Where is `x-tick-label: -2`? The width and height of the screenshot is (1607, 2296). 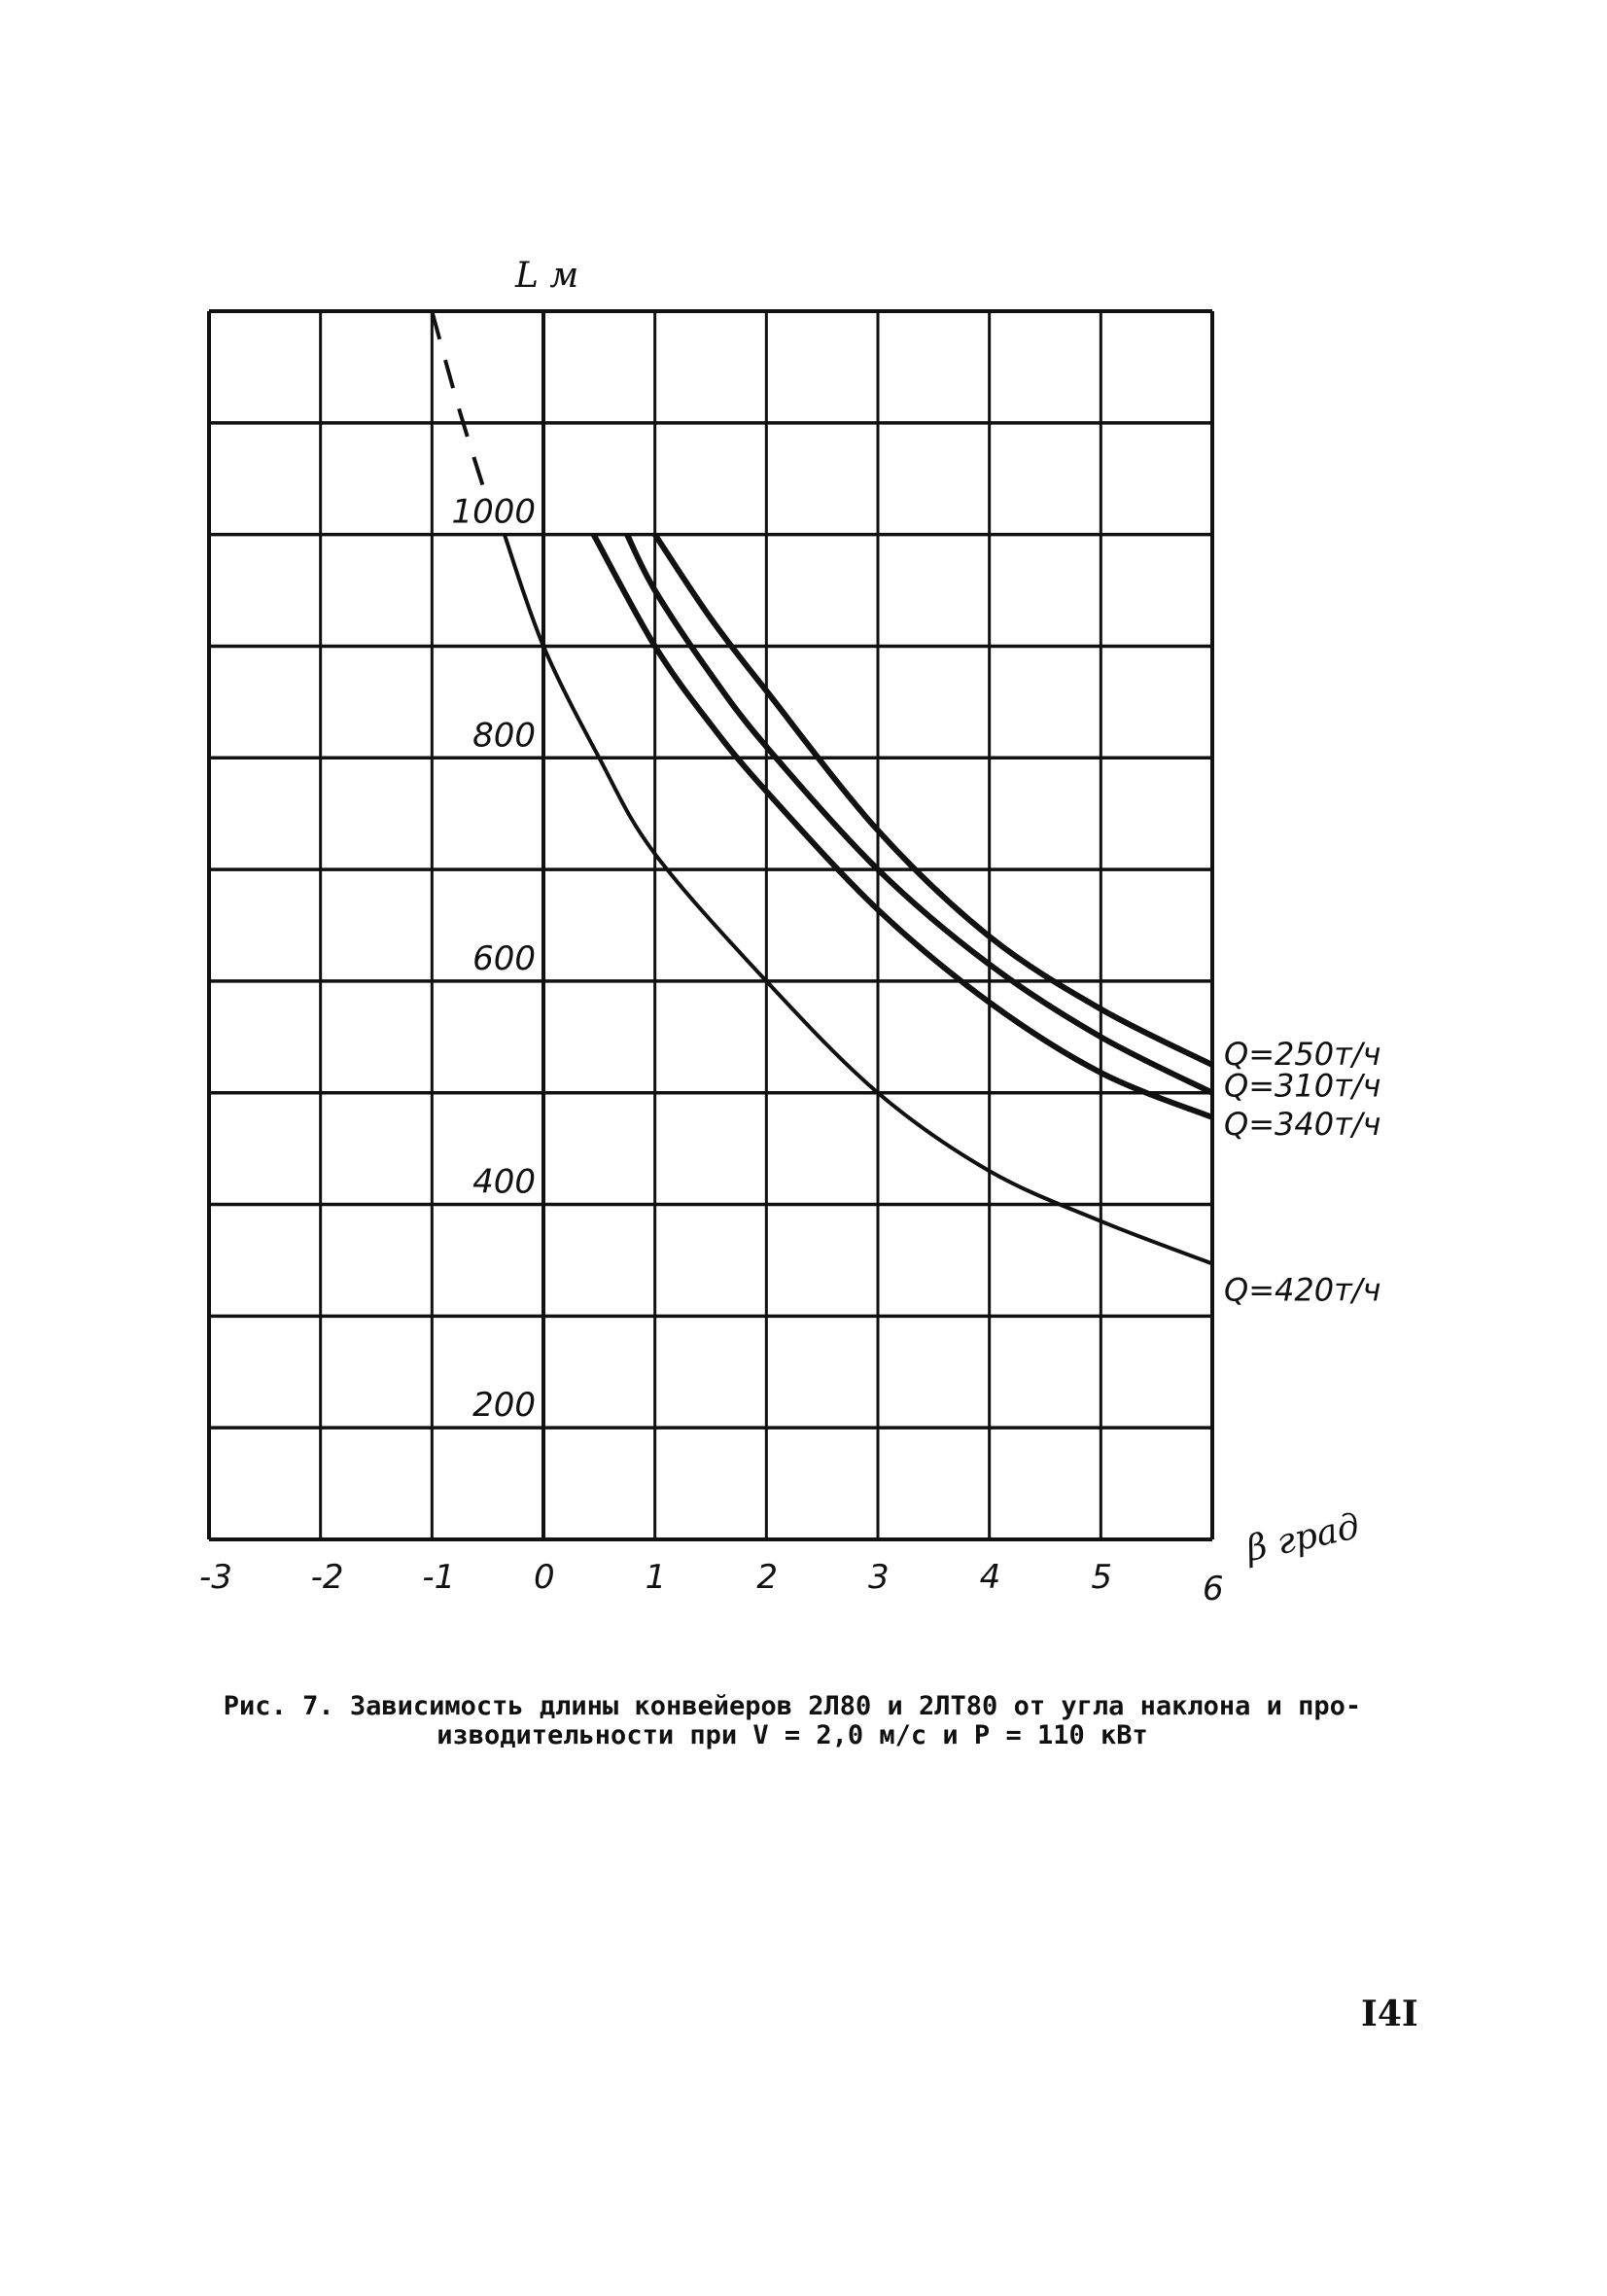
x-tick-label: -2 is located at coordinates (327, 1578).